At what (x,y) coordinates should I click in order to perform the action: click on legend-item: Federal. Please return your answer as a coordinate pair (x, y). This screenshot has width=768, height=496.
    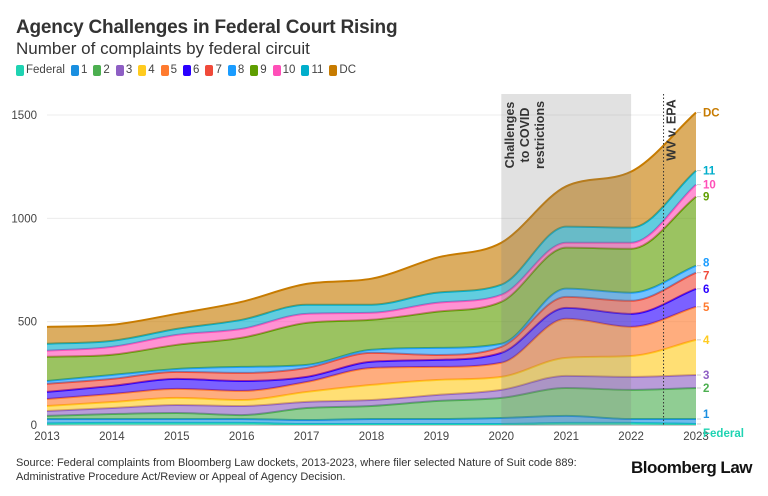
    Looking at the image, I should click on (40, 70).